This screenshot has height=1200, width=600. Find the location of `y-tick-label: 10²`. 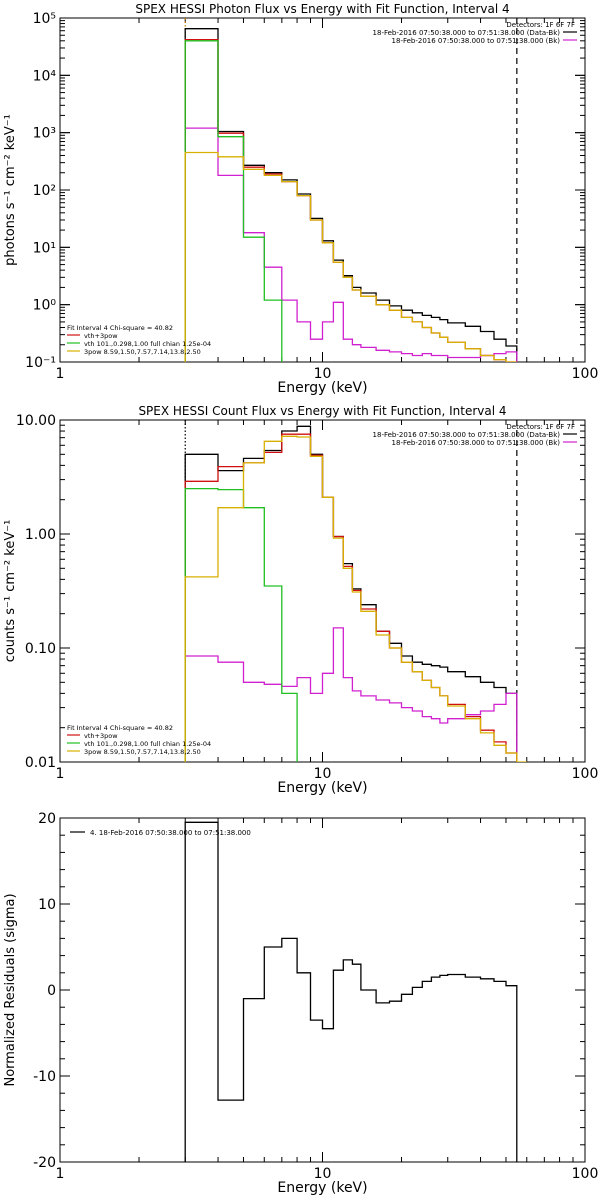

y-tick-label: 10² is located at coordinates (44, 191).